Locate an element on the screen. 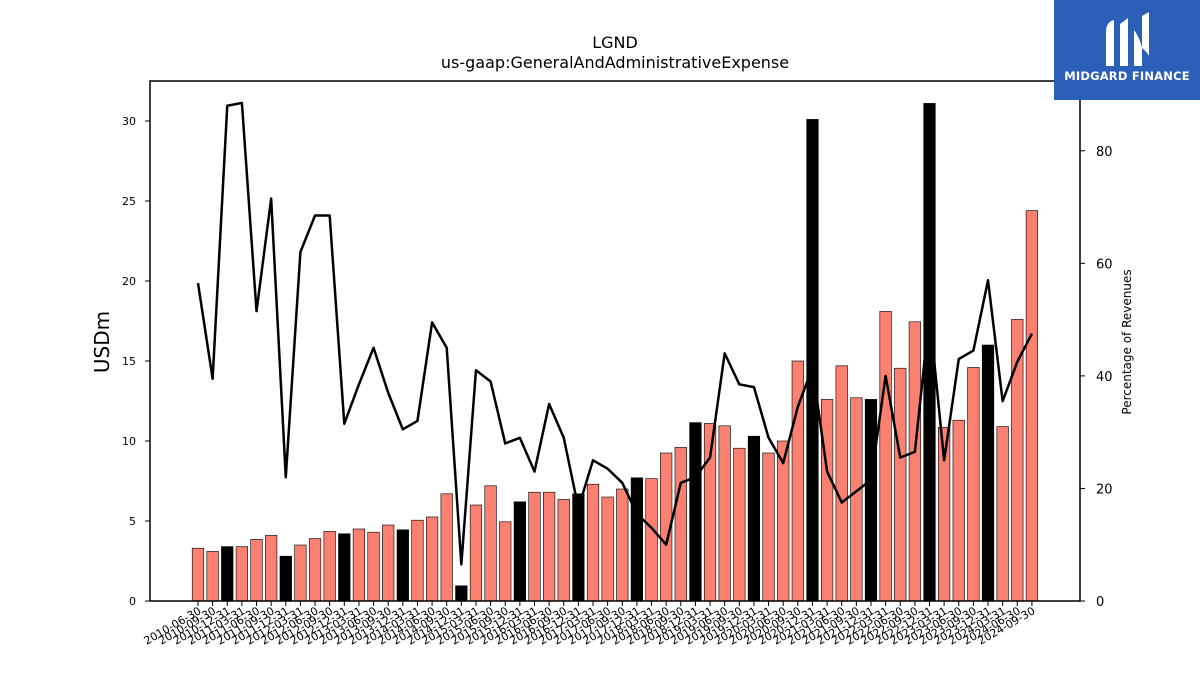  y-tick-label-left: 30 is located at coordinates (129, 121).